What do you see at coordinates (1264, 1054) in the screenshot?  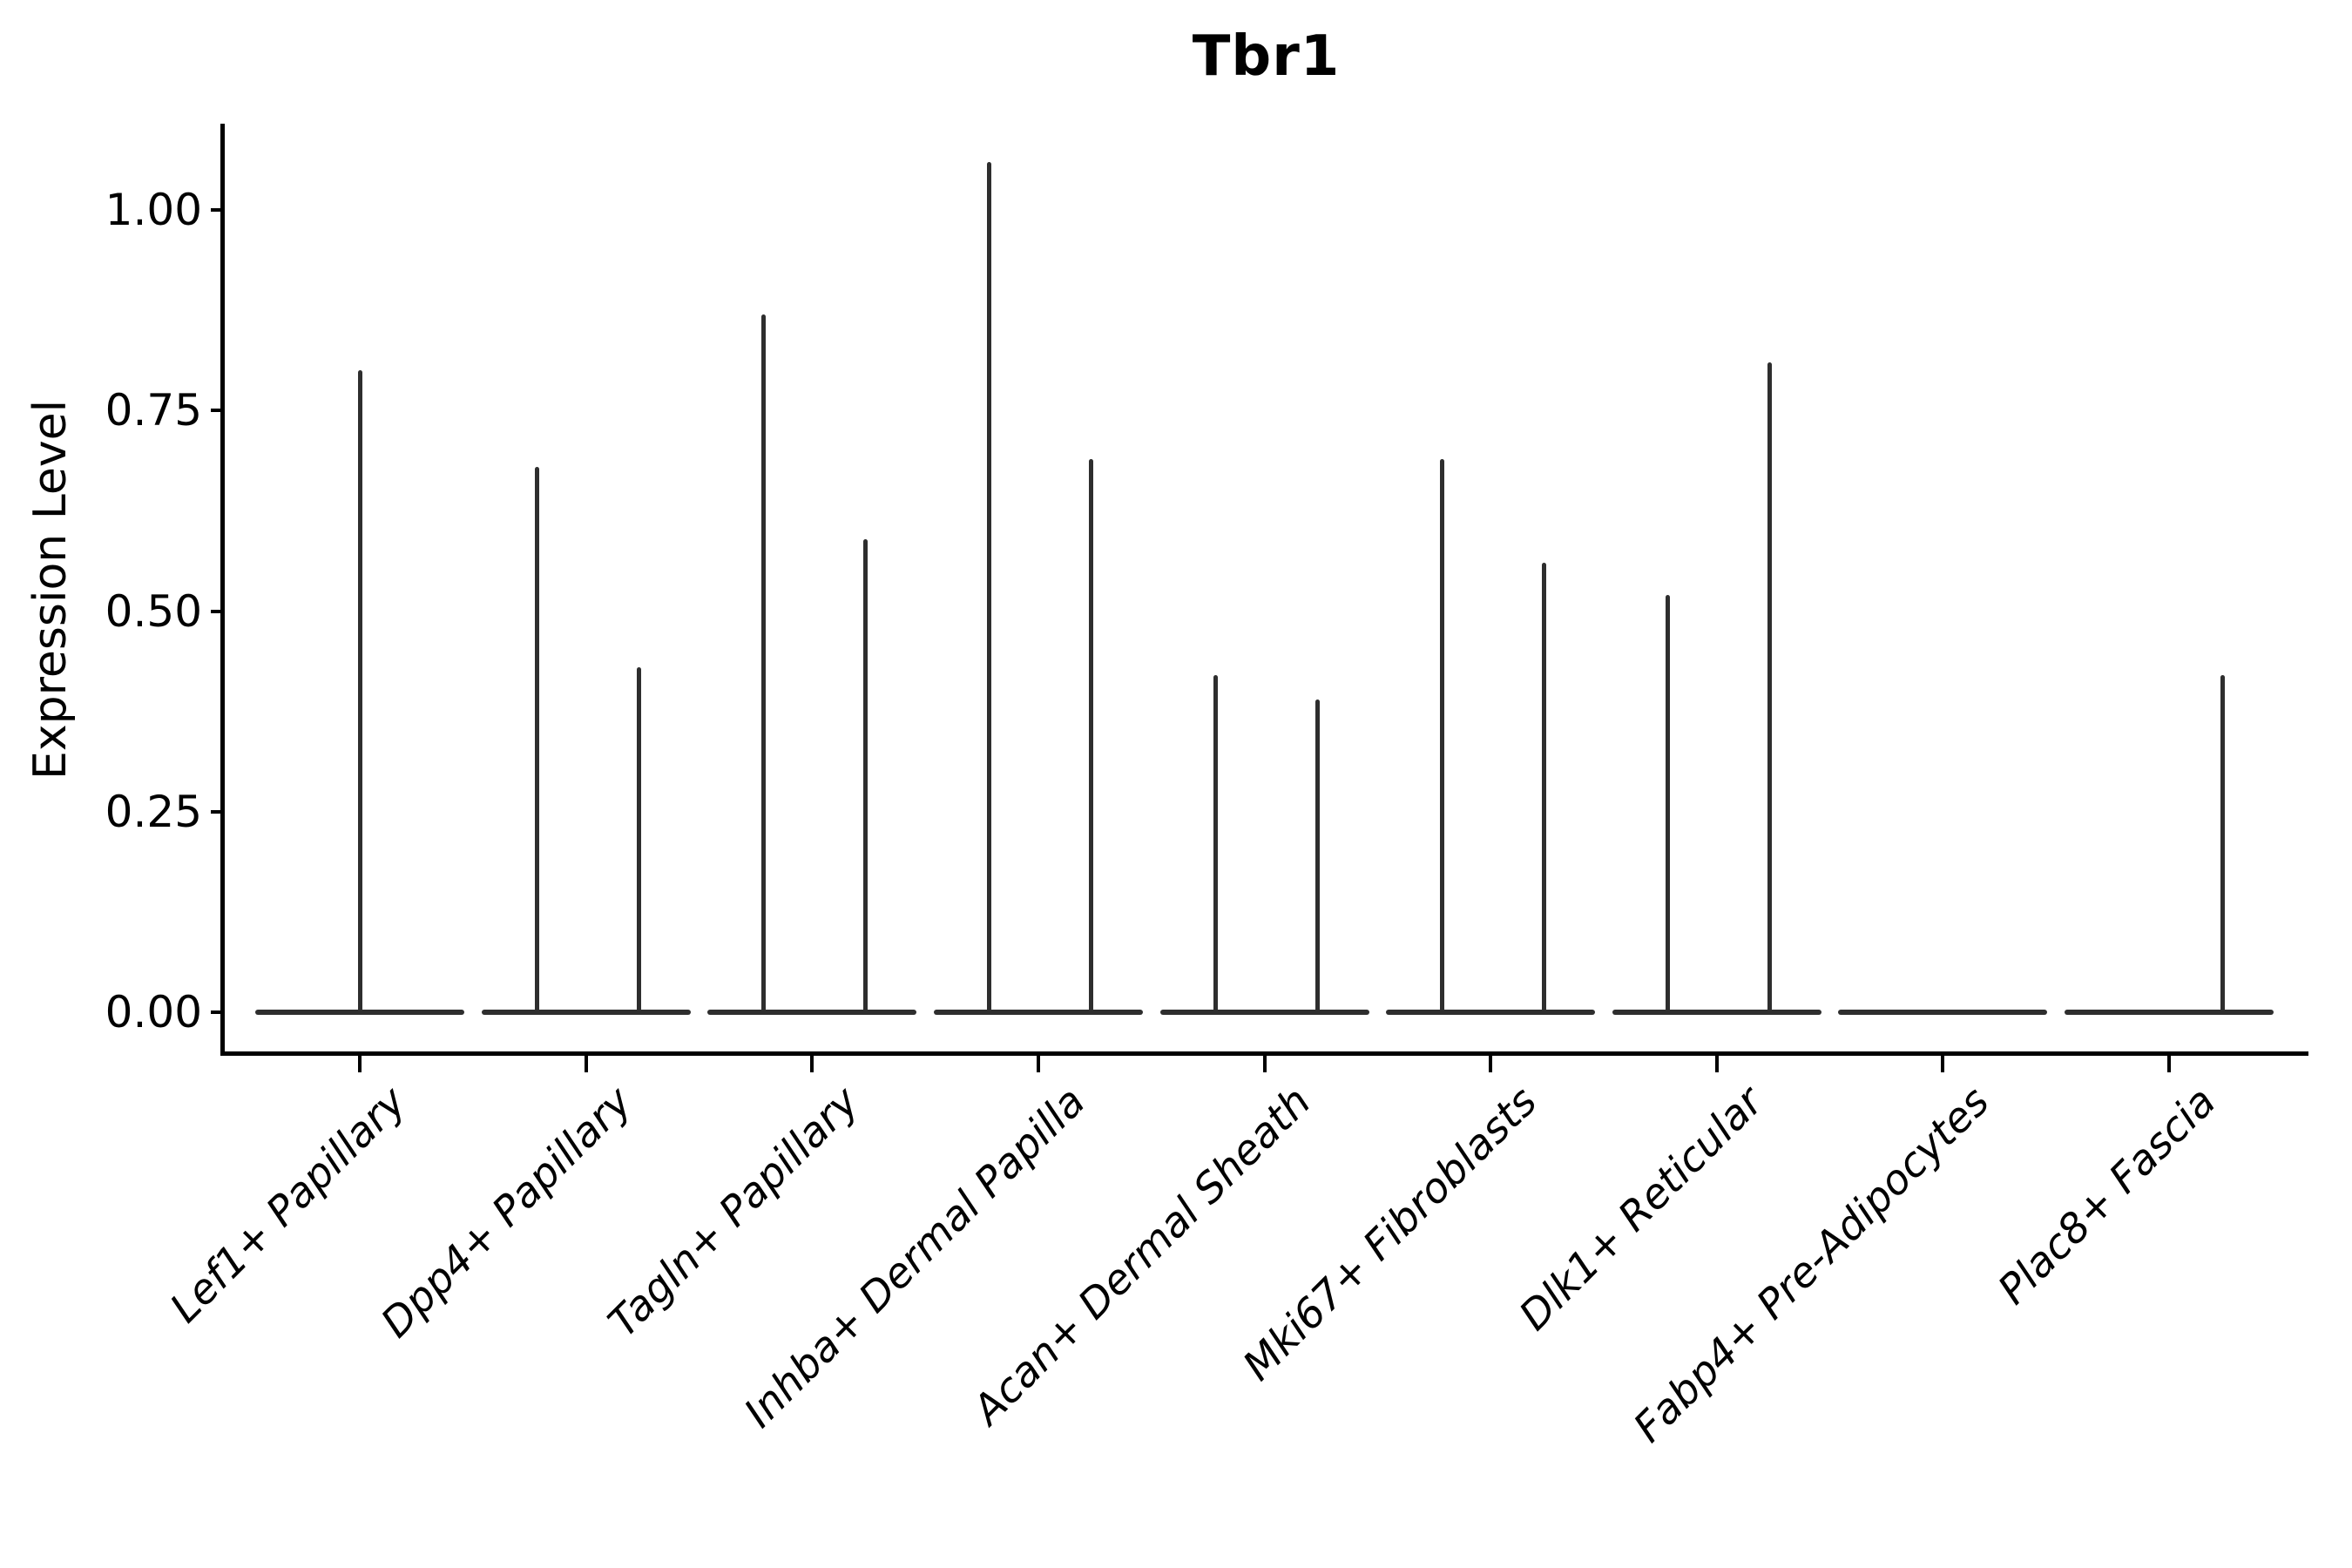 I see `x-axis-spine` at bounding box center [1264, 1054].